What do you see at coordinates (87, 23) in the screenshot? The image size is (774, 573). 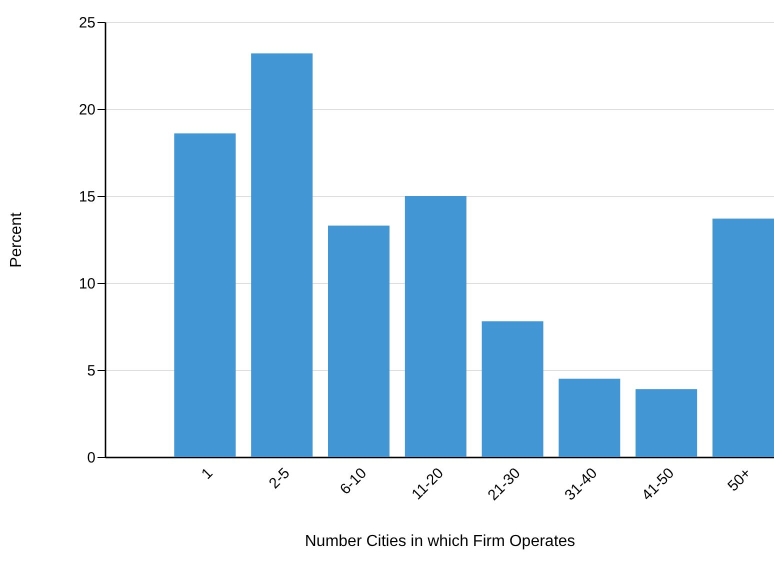 I see `y-tick-label: 25` at bounding box center [87, 23].